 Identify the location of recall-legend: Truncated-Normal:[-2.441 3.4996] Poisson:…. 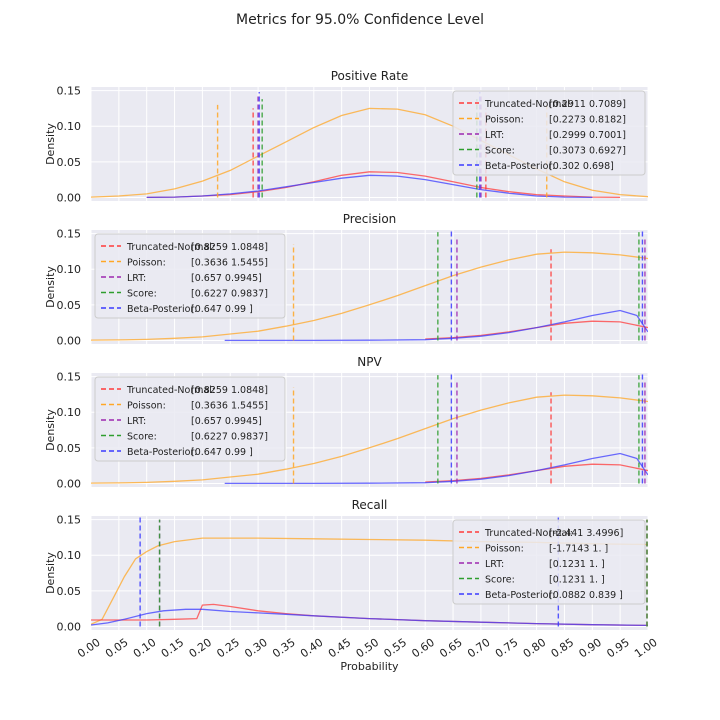
(549, 562).